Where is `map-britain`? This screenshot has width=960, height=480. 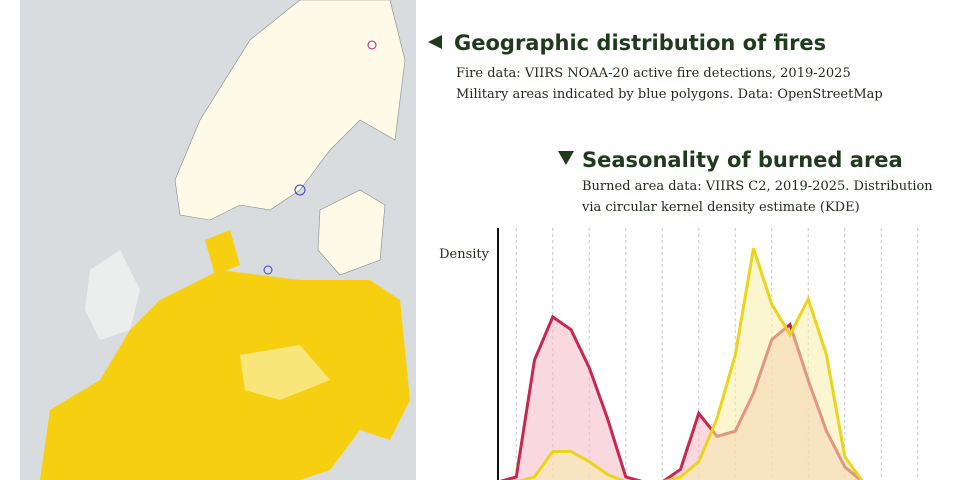 map-britain is located at coordinates (112, 295).